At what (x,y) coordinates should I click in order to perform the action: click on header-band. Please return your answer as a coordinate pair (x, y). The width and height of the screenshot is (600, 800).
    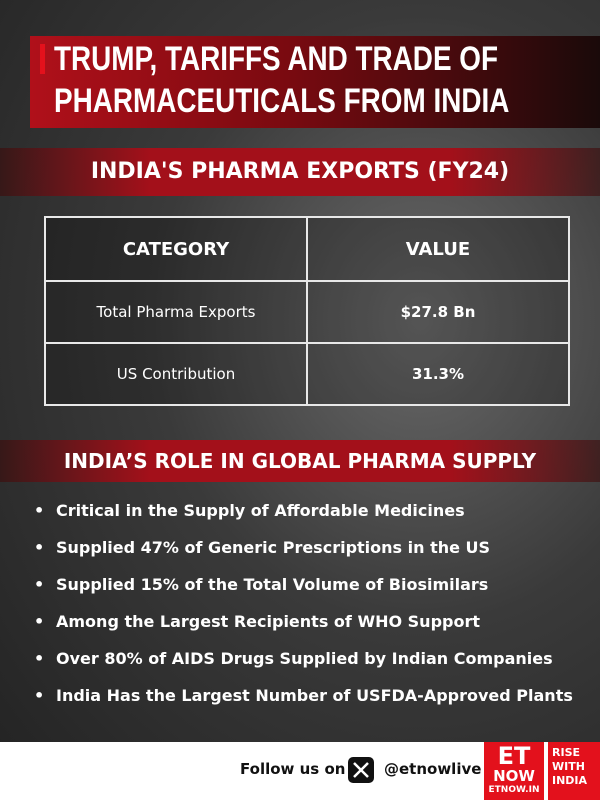
    Looking at the image, I should click on (315, 82).